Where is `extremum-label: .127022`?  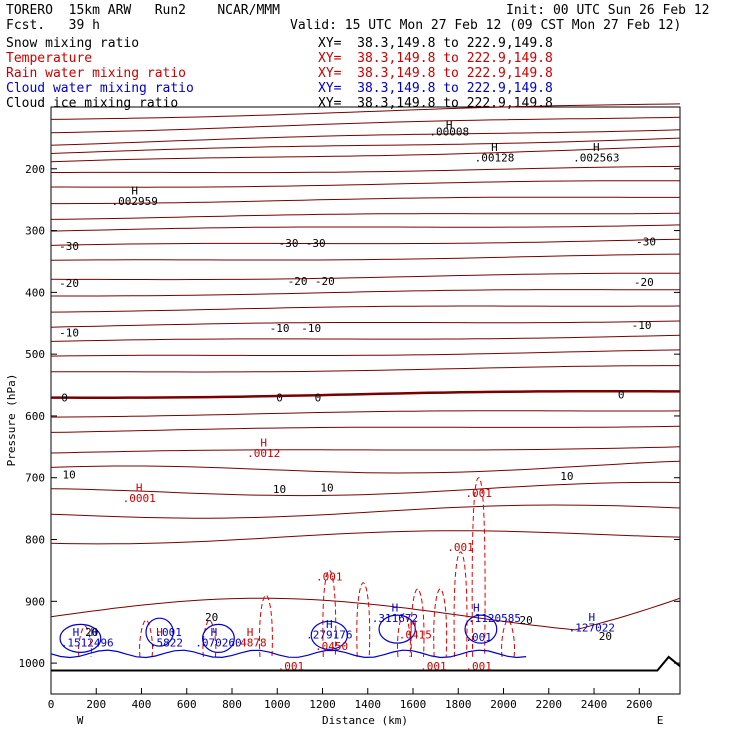
extremum-label: .127022 is located at coordinates (592, 627).